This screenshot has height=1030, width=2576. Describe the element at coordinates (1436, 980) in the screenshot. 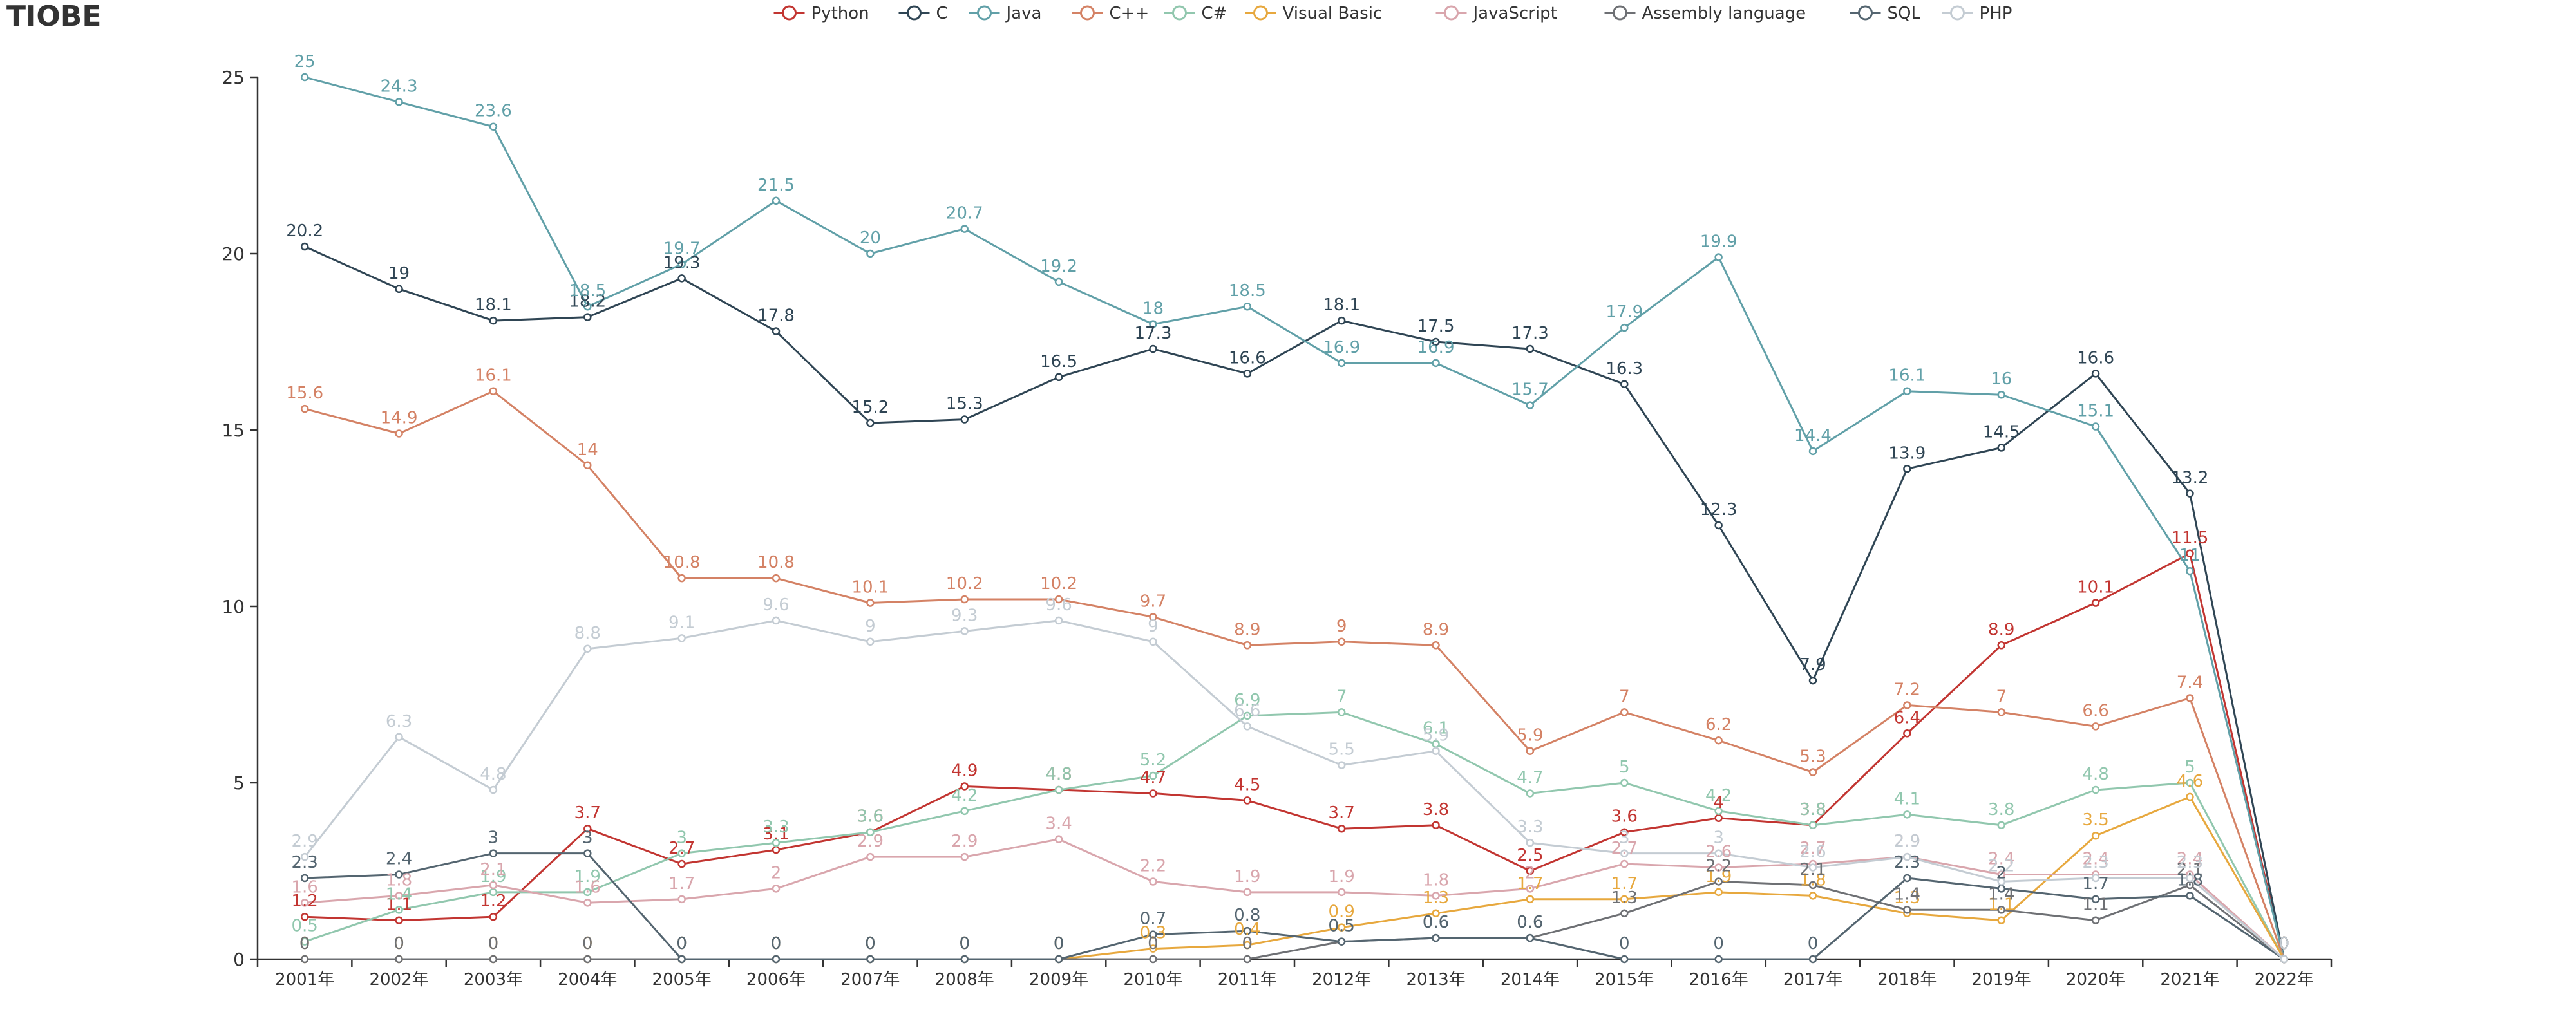

I see `x-tick-label: 2013年` at that location.